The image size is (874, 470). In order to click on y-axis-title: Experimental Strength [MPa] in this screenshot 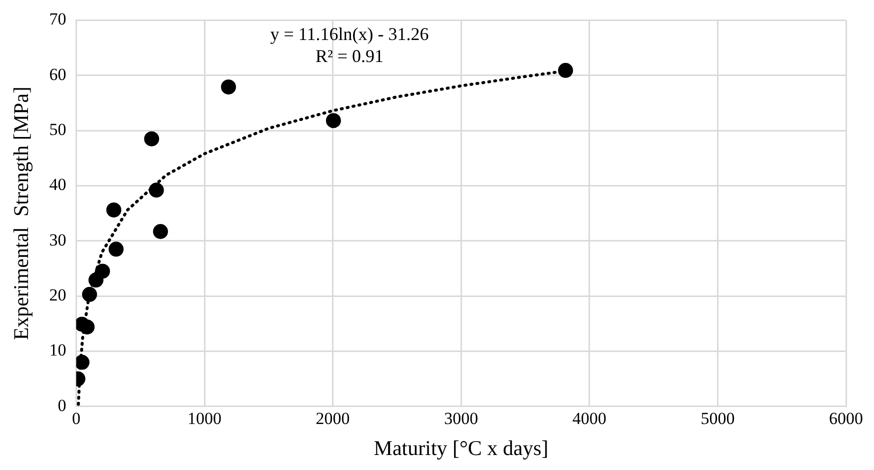, I will do `click(21, 213)`.